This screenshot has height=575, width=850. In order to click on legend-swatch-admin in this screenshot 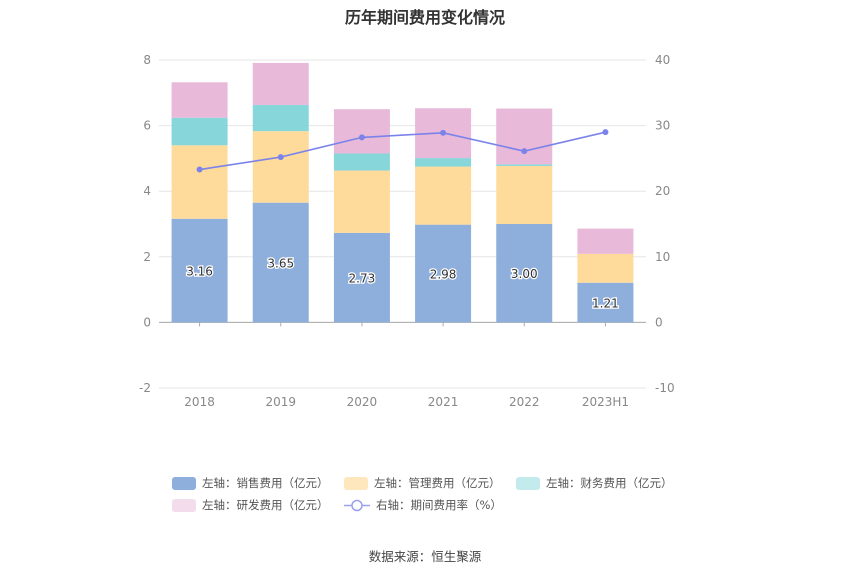, I will do `click(356, 483)`.